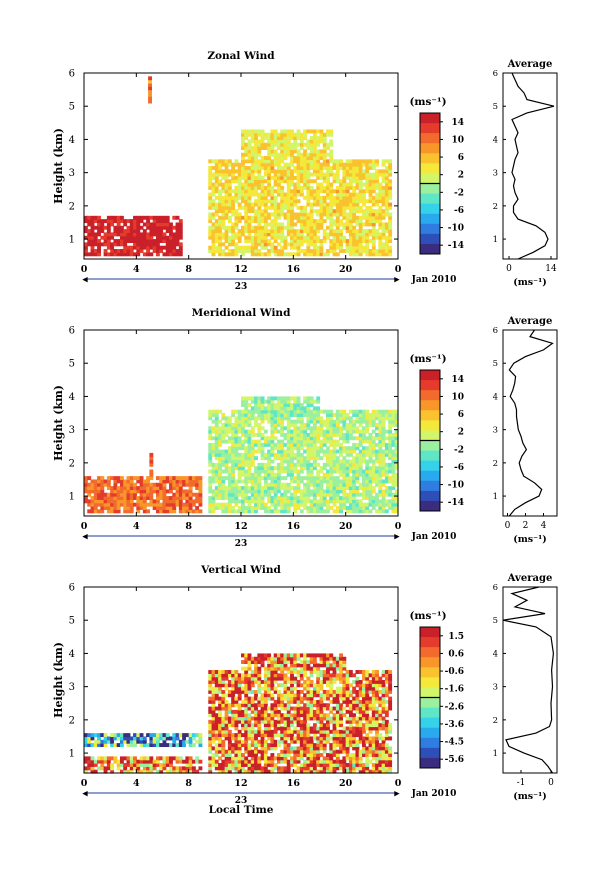 The width and height of the screenshot is (610, 873). I want to click on colorbar-segment, so click(430, 219).